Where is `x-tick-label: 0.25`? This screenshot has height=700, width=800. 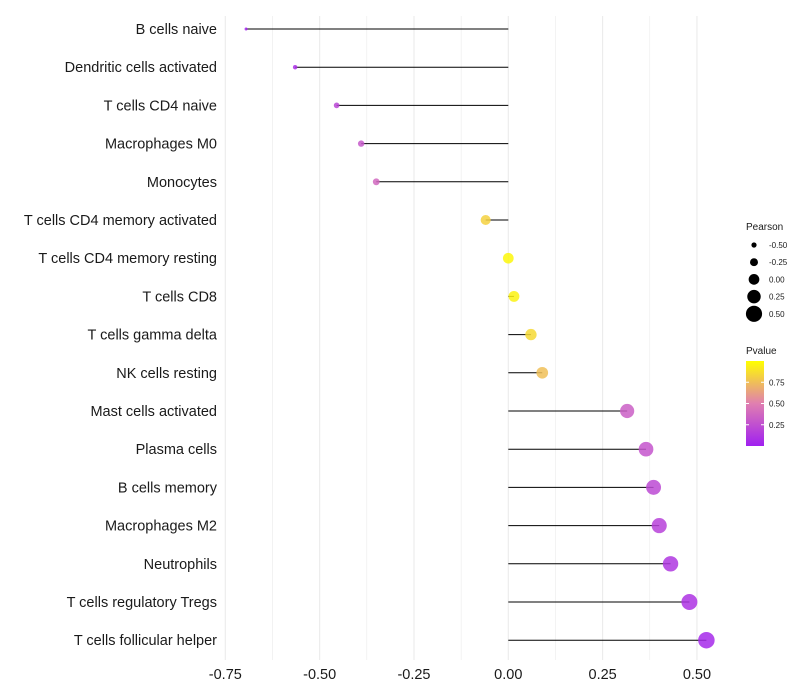
x-tick-label: 0.25 is located at coordinates (603, 675).